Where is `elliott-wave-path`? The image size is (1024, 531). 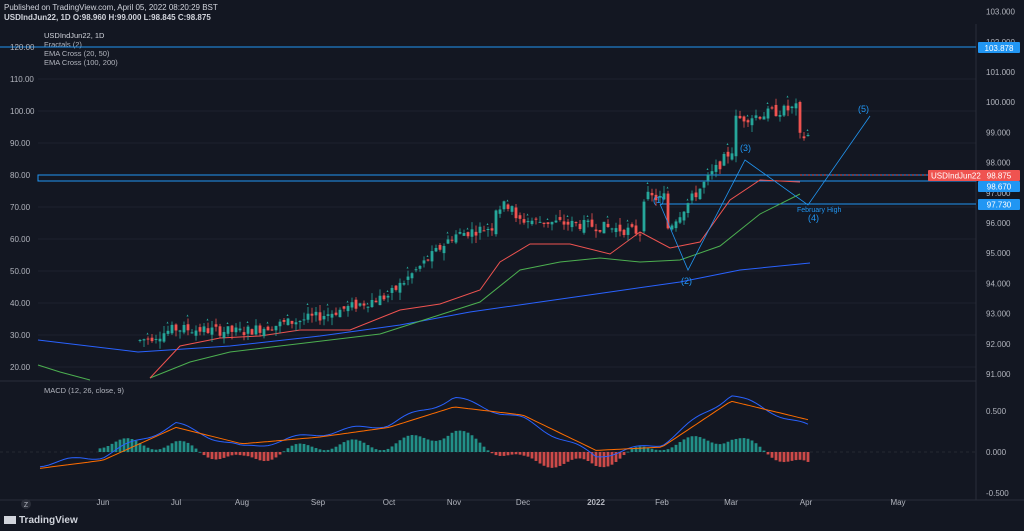
elliott-wave-path is located at coordinates (765, 193).